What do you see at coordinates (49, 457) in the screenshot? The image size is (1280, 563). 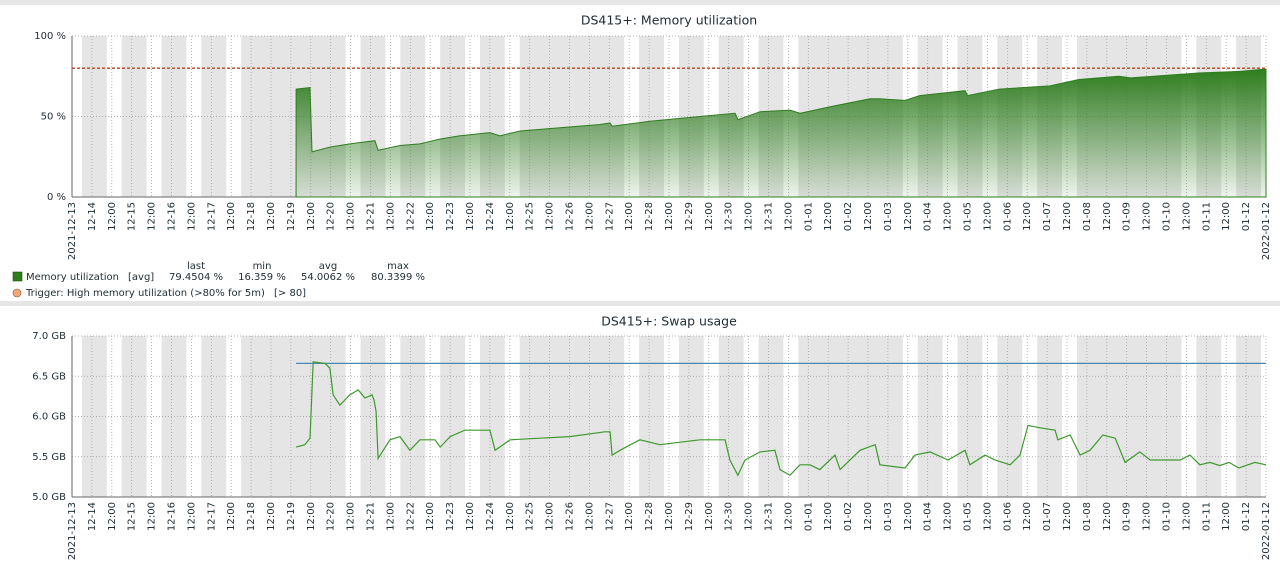 I see `y-tick-label: 5.5 GB` at bounding box center [49, 457].